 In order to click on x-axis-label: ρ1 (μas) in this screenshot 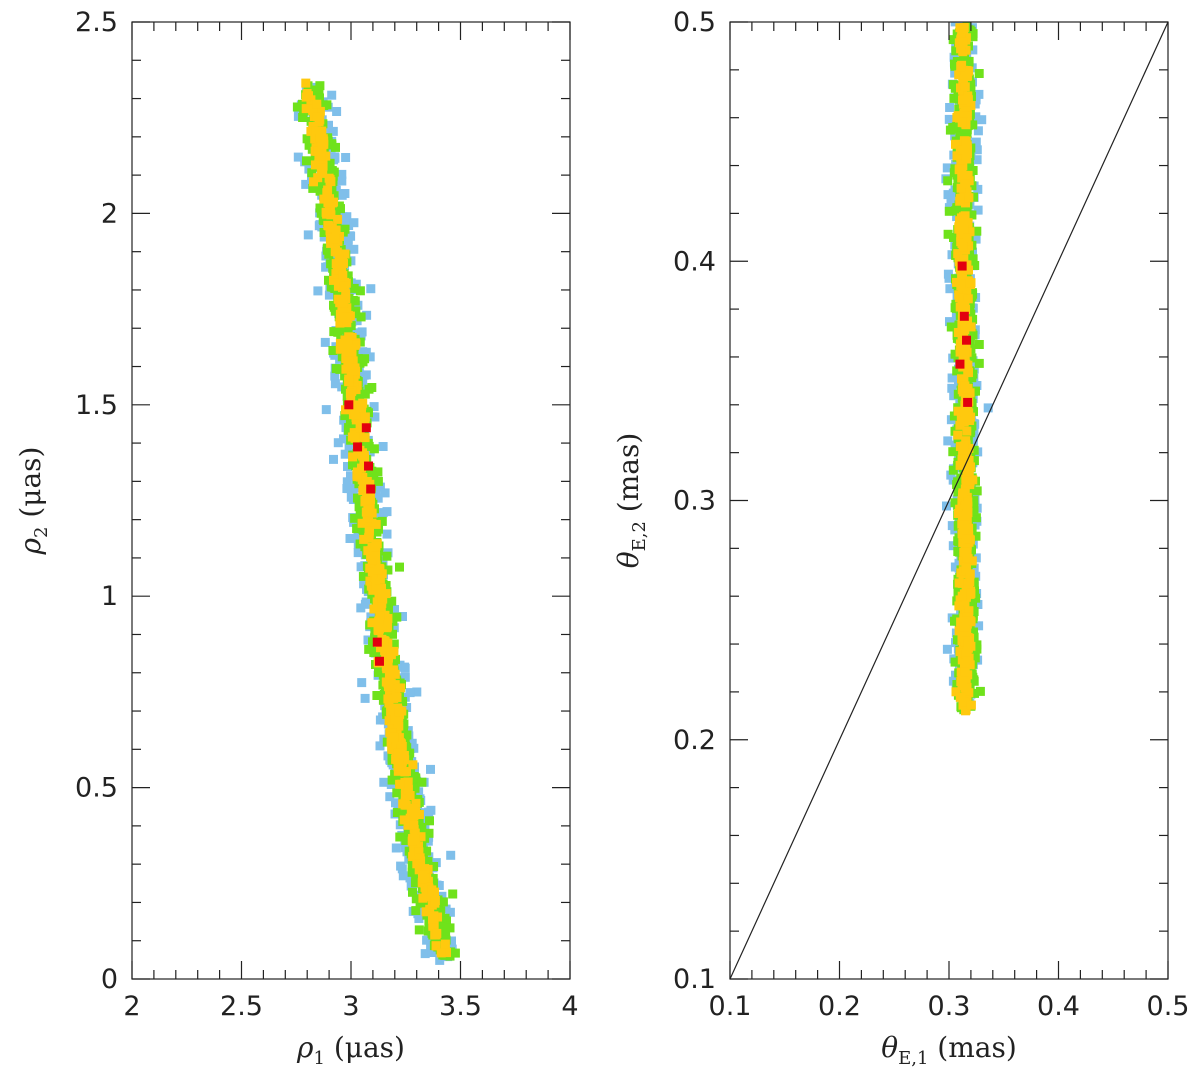, I will do `click(350, 1050)`.